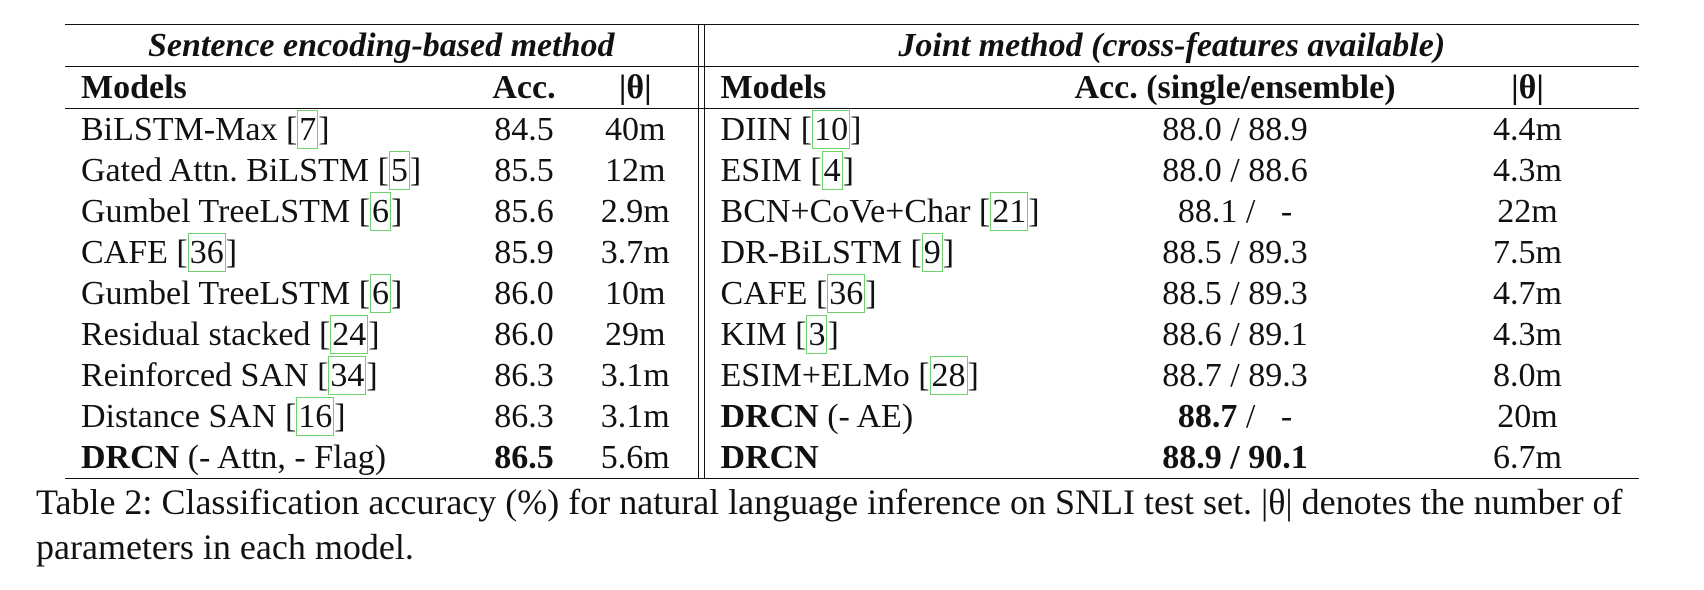 The image size is (1704, 590). I want to click on left-acc-cell: 86.3, so click(524, 416).